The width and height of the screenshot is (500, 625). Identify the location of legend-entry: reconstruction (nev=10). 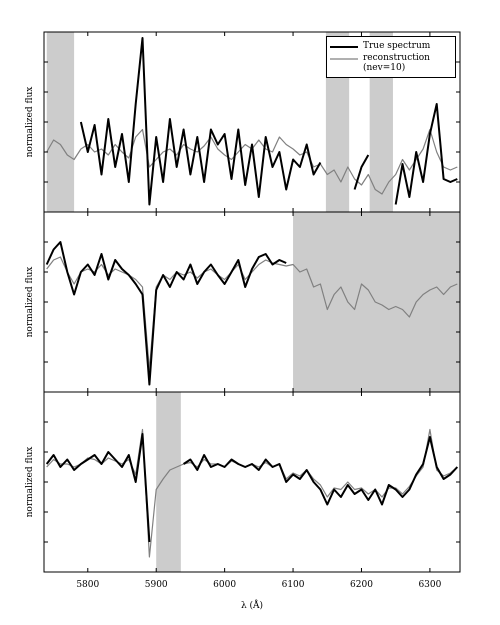
(391, 63).